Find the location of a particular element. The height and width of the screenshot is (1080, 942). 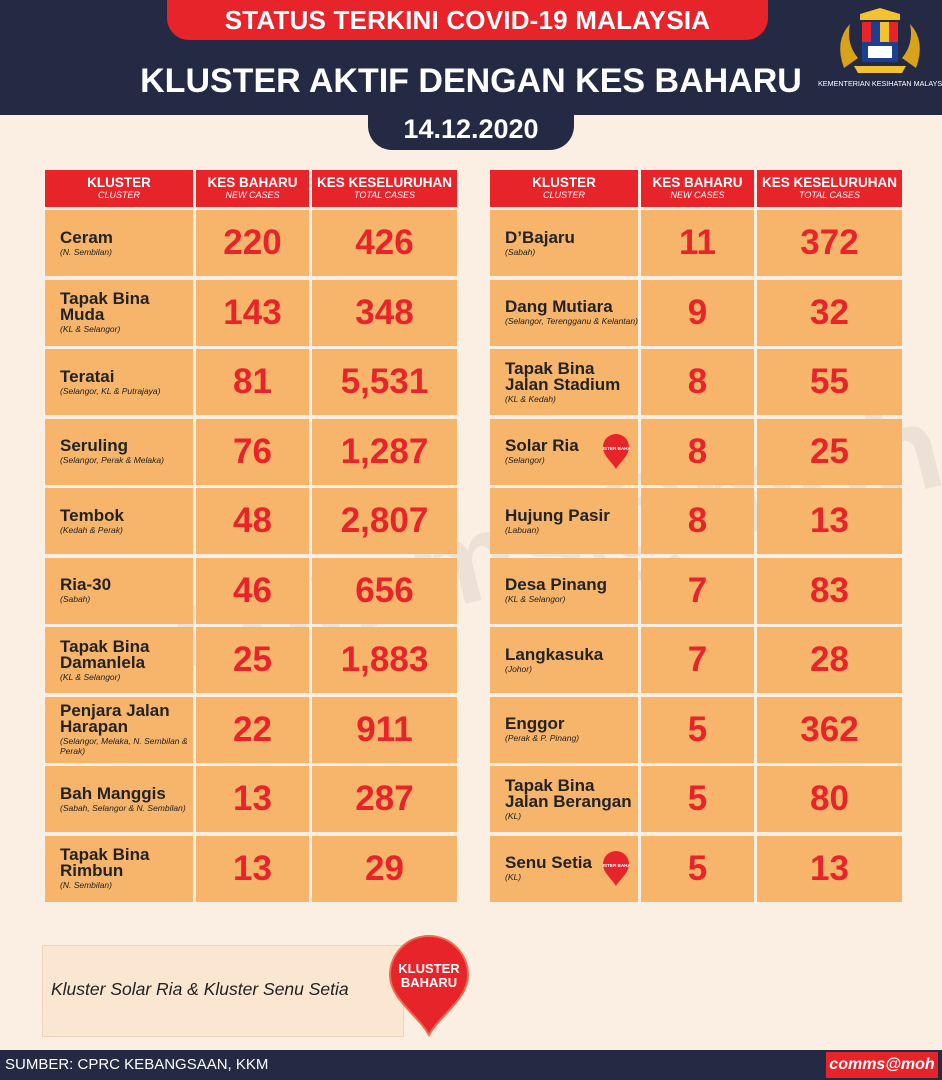

table-row: Solar Ria(Selangor) KLUSTER BAHARU 8 25 is located at coordinates (696, 451).